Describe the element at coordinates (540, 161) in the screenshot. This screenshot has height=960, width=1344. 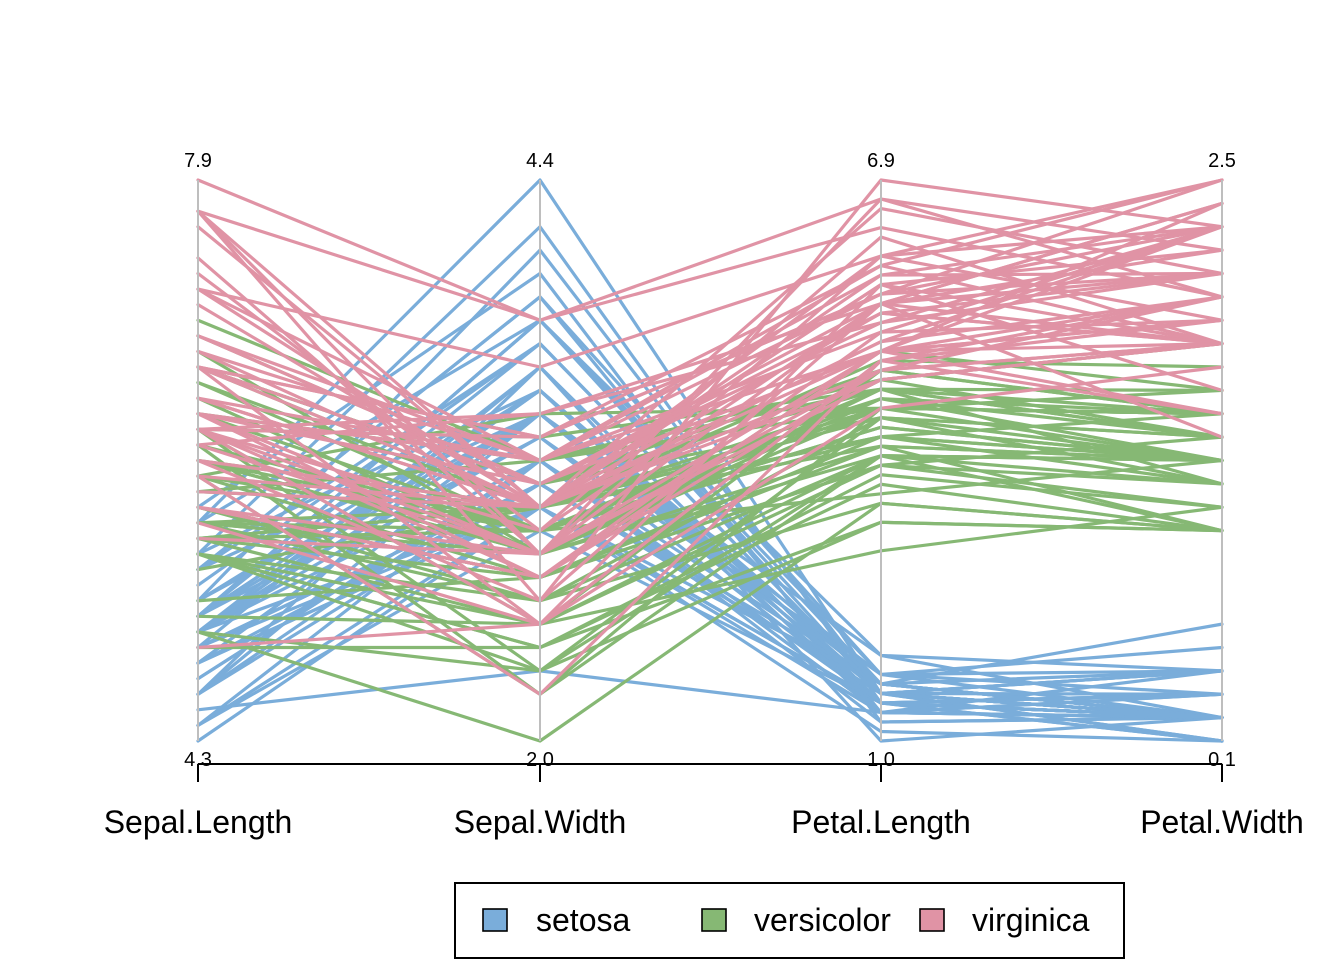
I see `max-label-sepal-width: 4.4` at that location.